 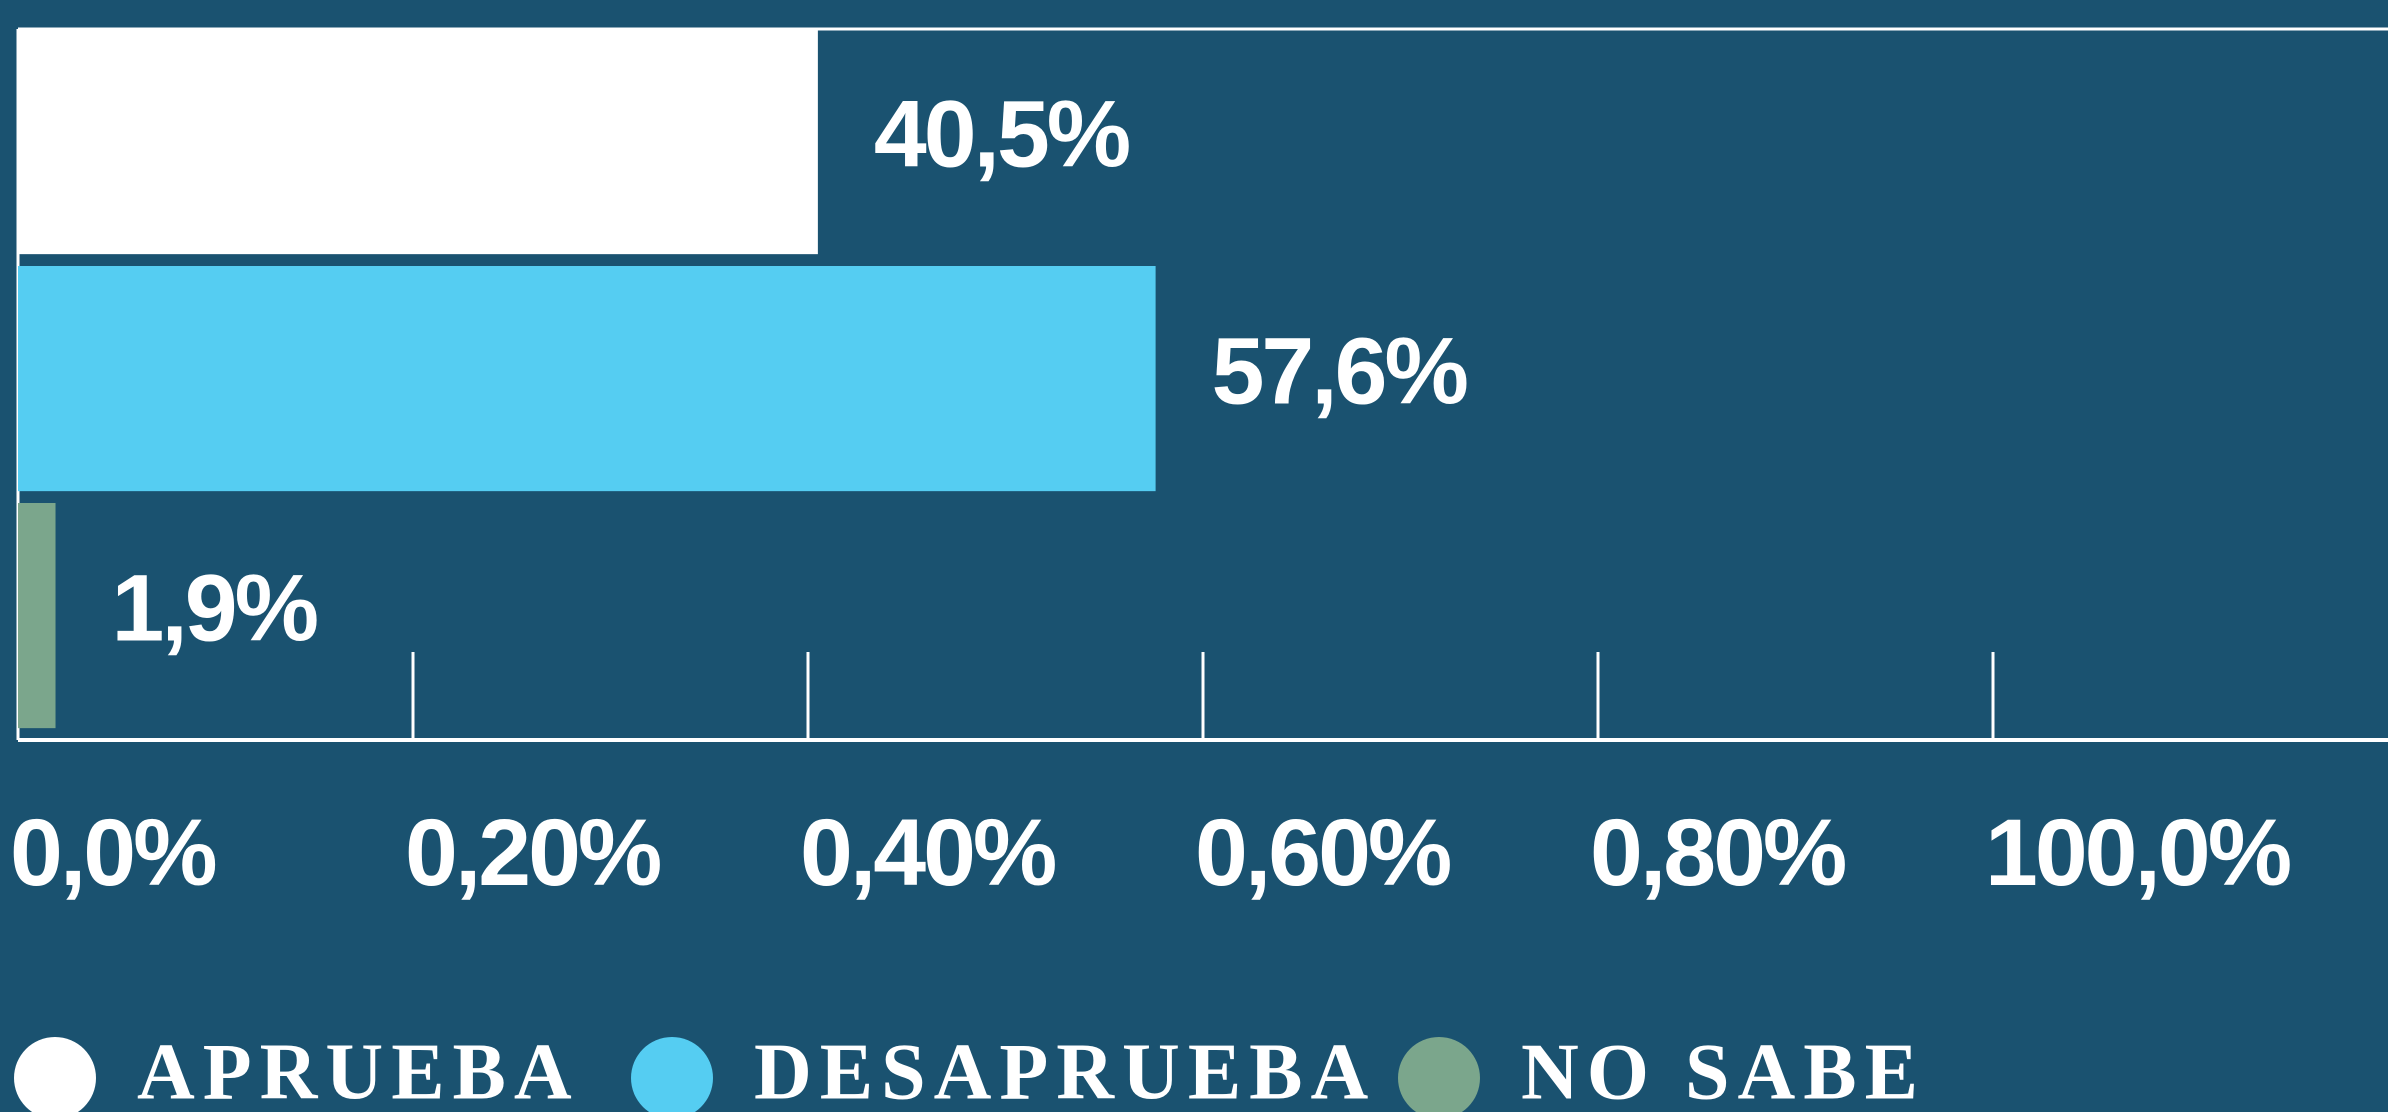 I want to click on x-tick-label: 100,0%, so click(x=2137, y=853).